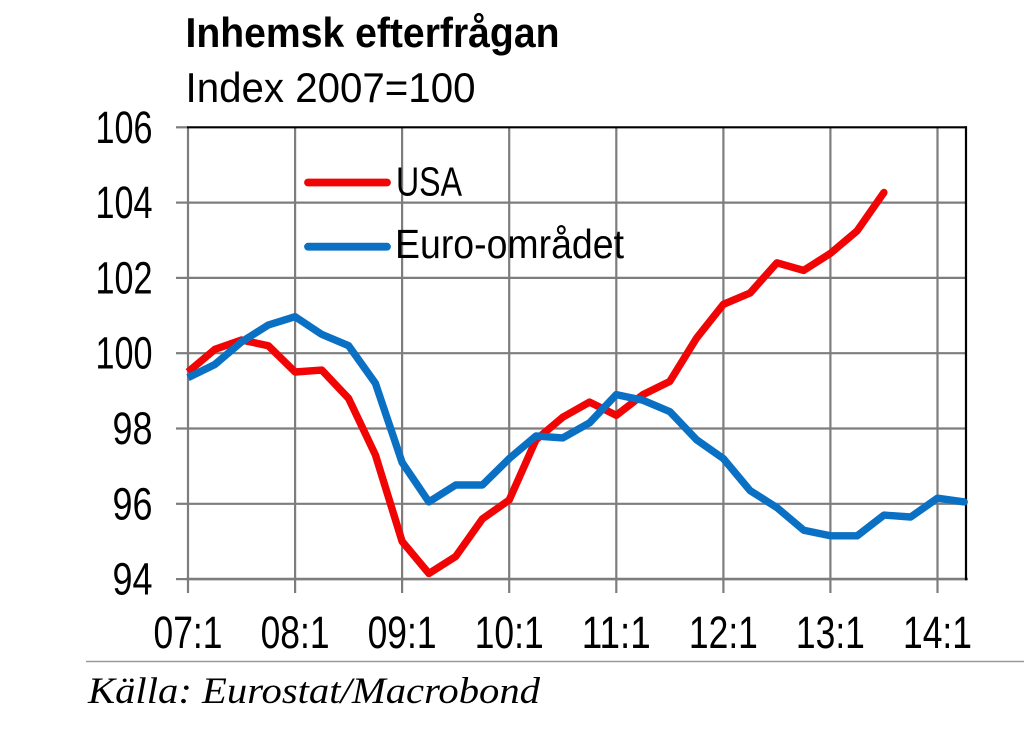 This screenshot has height=733, width=1030. Describe the element at coordinates (188, 632) in the screenshot. I see `svg-text: 07:1` at that location.